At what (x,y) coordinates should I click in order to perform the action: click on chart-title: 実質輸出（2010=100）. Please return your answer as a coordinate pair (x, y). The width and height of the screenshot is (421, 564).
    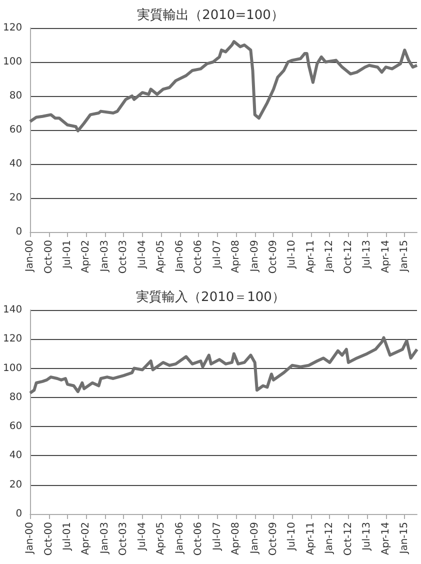
    Looking at the image, I should click on (210, 15).